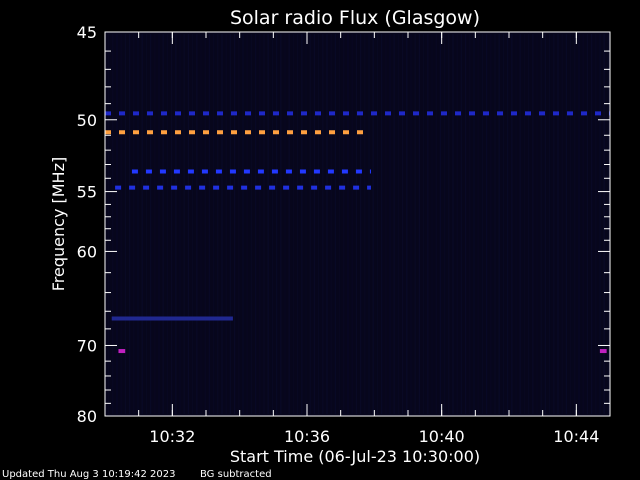 The image size is (640, 480). Describe the element at coordinates (89, 474) in the screenshot. I see `updated-timestamp: Updated Thu Aug 3 10:19:42 2023` at that location.